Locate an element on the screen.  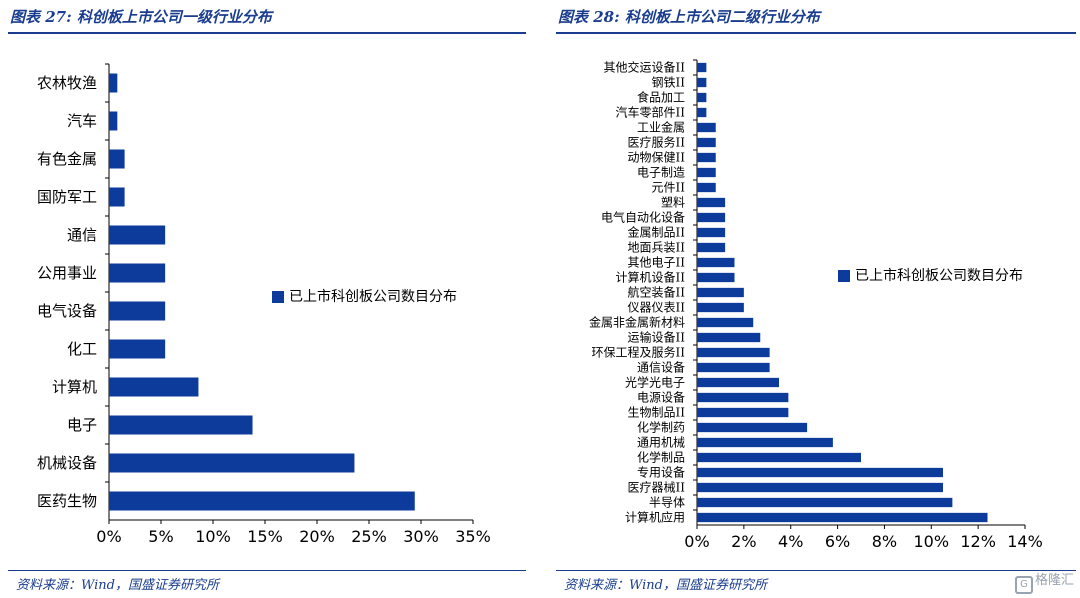
right-category-label: 化学制品 is located at coordinates (661, 457).